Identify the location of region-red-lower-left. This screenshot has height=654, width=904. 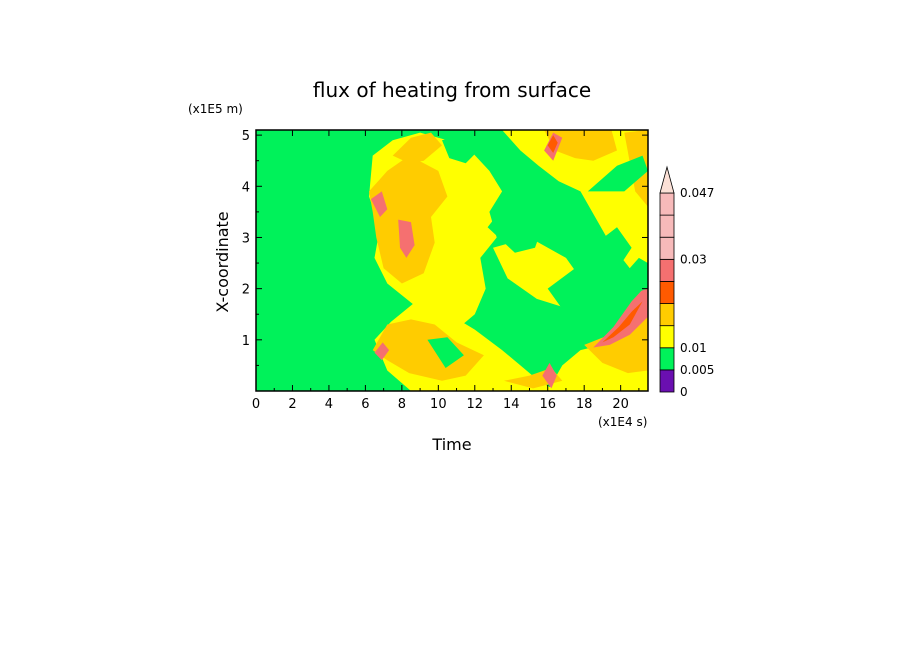
(382, 351).